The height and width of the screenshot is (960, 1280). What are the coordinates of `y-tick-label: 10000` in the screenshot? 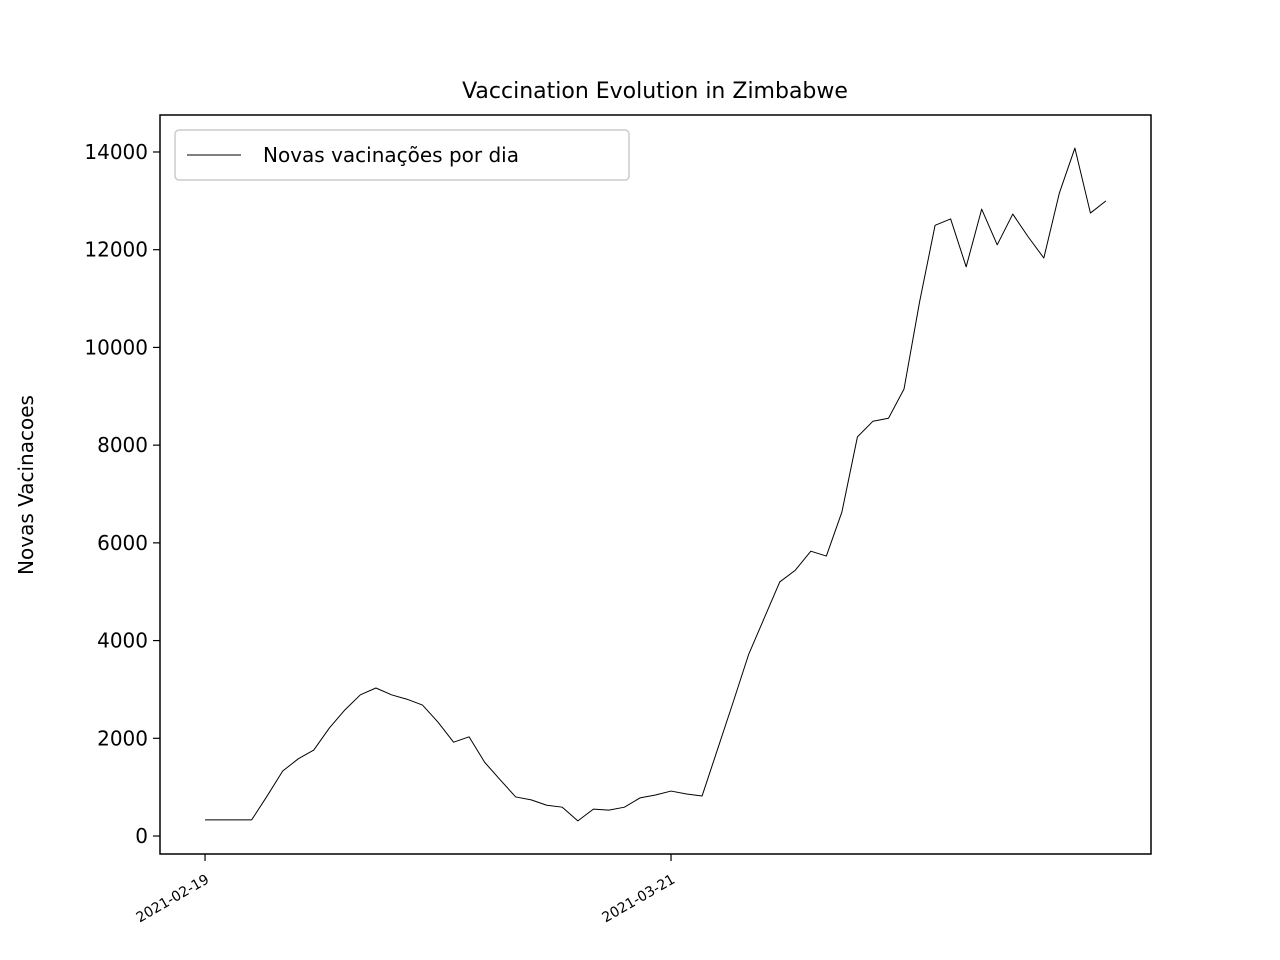 It's located at (116, 347).